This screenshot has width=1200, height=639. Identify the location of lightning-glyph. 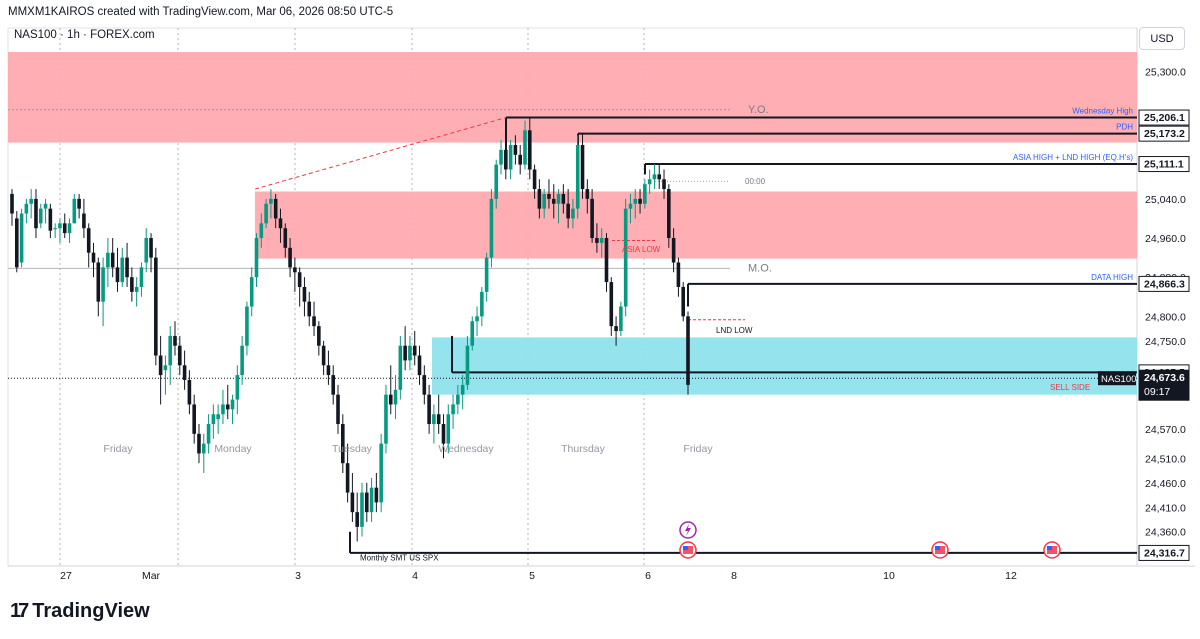
(688, 530).